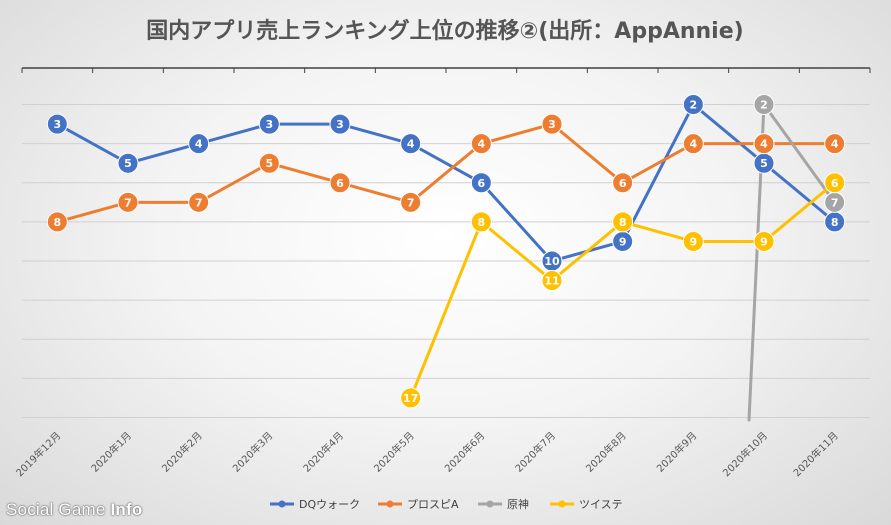 The image size is (891, 525). Describe the element at coordinates (446, 70) in the screenshot. I see `axes` at that location.